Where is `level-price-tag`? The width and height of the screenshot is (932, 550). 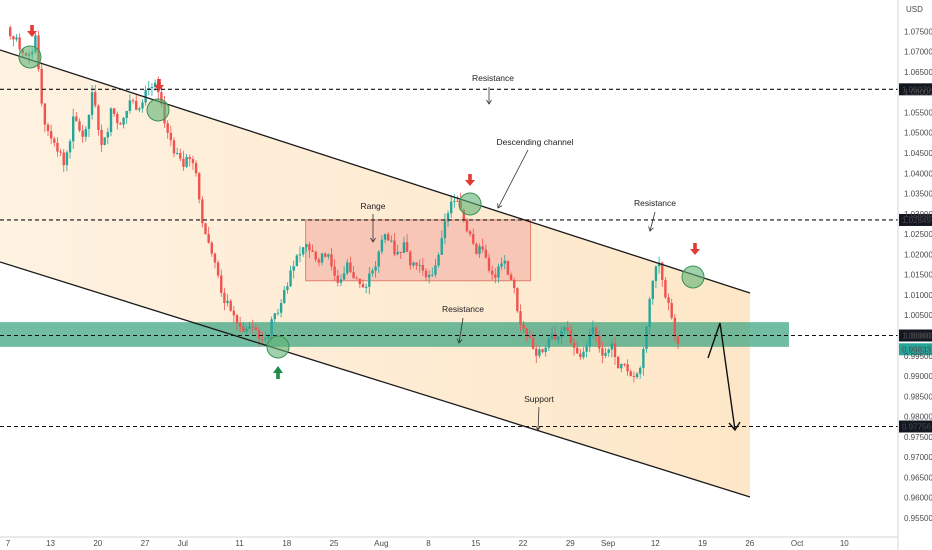
level-price-tag is located at coordinates (915, 89).